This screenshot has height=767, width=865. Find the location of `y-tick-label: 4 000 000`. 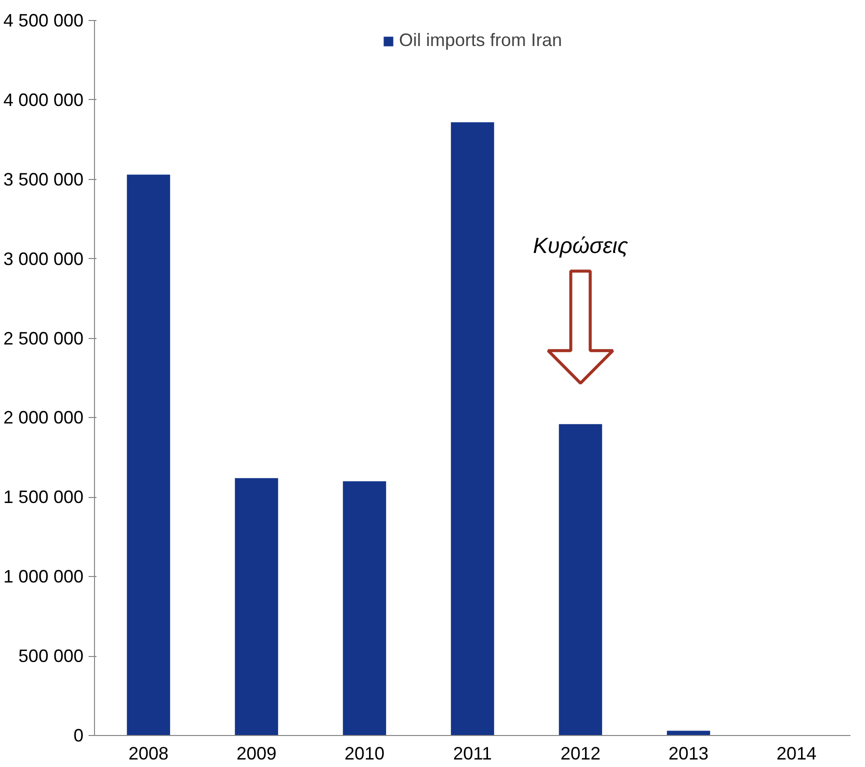

y-tick-label: 4 000 000 is located at coordinates (43, 100).